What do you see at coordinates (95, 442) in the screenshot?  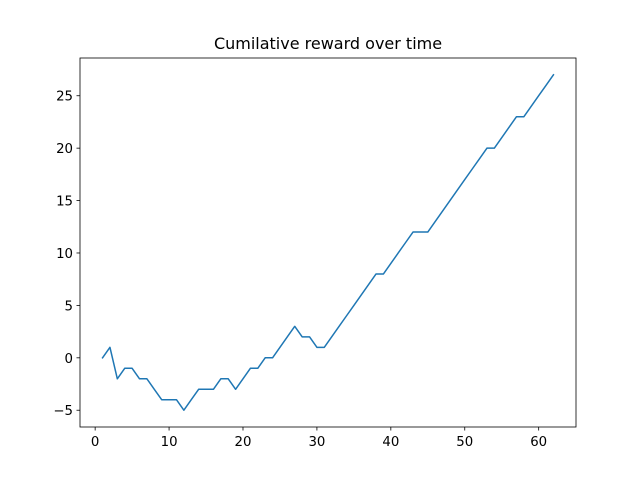 I see `x-tick-label: 0` at bounding box center [95, 442].